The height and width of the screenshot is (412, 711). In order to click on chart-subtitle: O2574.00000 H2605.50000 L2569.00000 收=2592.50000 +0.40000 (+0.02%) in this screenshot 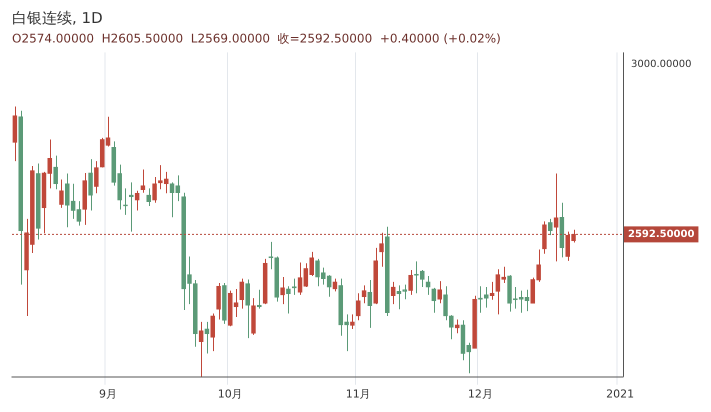, I will do `click(256, 38)`.